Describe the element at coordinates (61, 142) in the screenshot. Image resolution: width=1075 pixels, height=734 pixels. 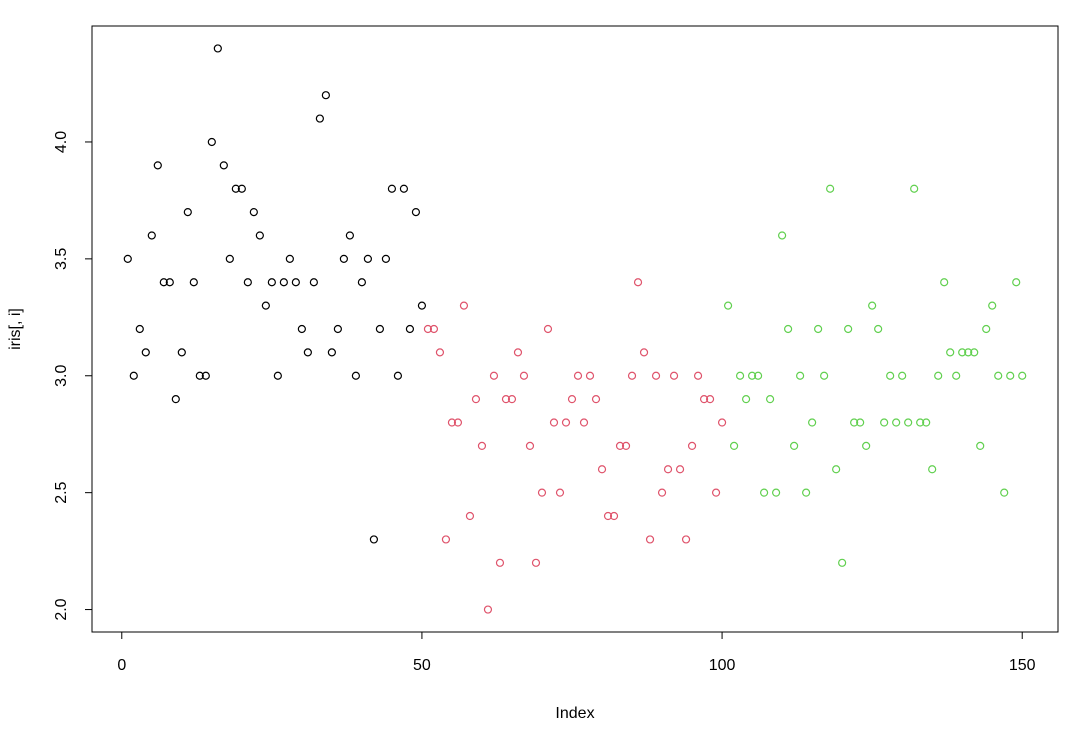
I see `y-tick-label: 4.0` at that location.